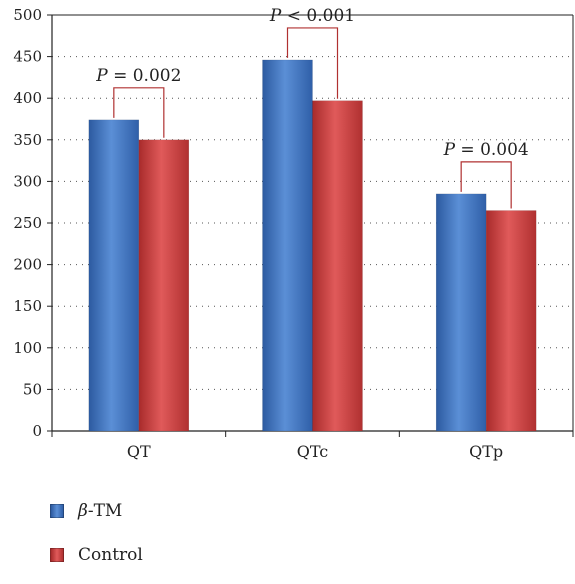  Describe the element at coordinates (27, 15) in the screenshot. I see `y-tick-label: 500` at that location.